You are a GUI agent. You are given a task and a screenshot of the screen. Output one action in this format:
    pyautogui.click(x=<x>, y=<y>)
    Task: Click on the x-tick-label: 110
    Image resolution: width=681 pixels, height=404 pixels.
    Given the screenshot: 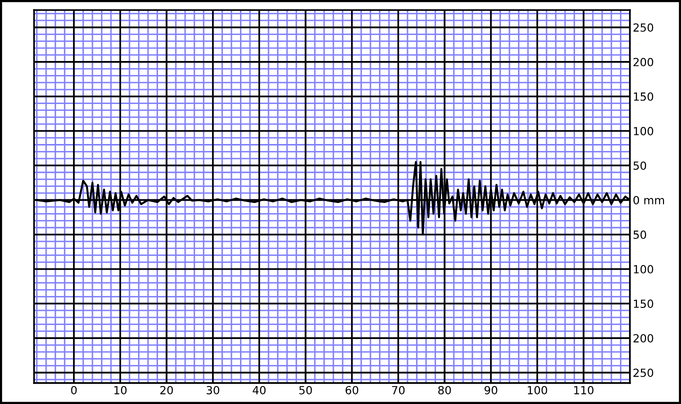 What is the action you would take?
    pyautogui.click(x=584, y=390)
    